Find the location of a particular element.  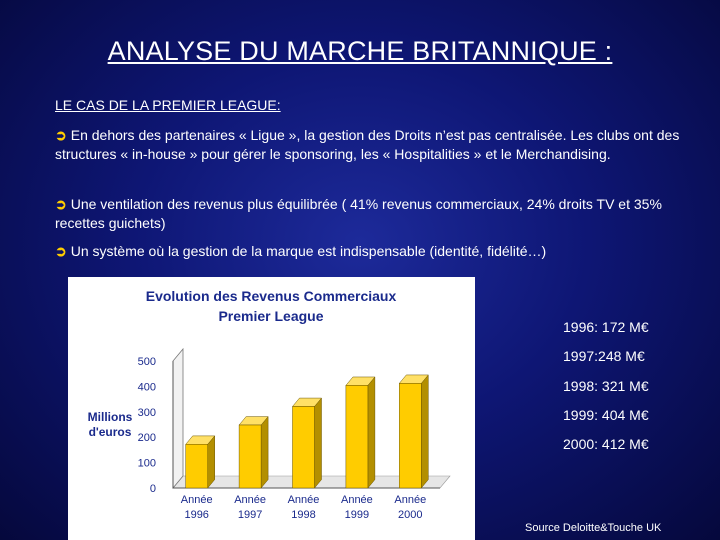

y-axis-label: d'euros is located at coordinates (110, 432).